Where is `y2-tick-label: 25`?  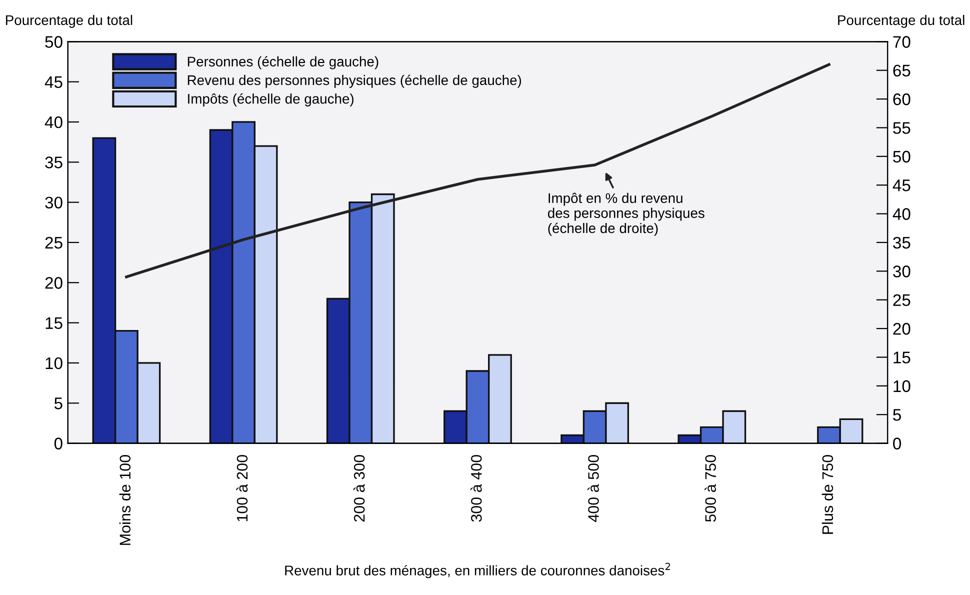
y2-tick-label: 25 is located at coordinates (901, 300).